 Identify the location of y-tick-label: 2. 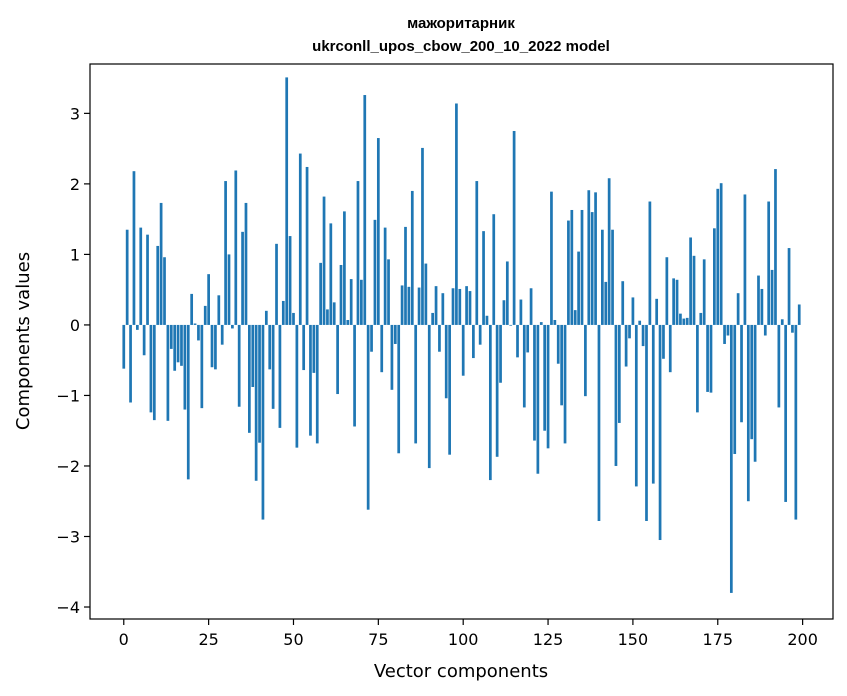
(75, 184).